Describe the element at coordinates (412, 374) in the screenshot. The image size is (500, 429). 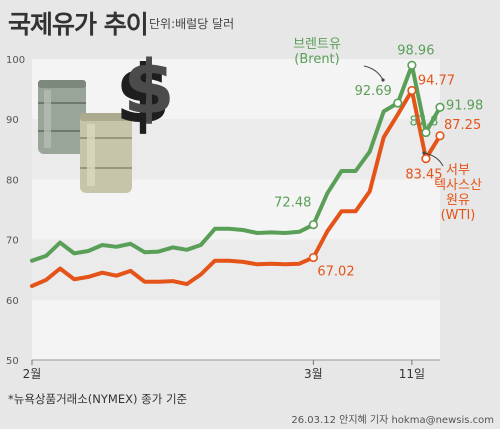
I see `x-tick-label: 11일` at that location.